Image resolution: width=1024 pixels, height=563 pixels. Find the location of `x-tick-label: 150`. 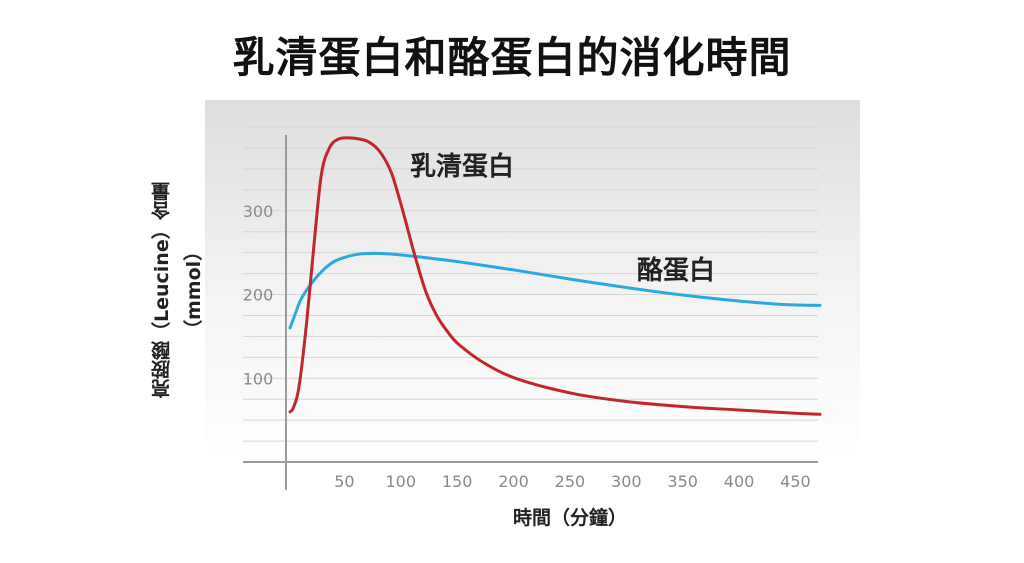

x-tick-label: 150 is located at coordinates (457, 481).